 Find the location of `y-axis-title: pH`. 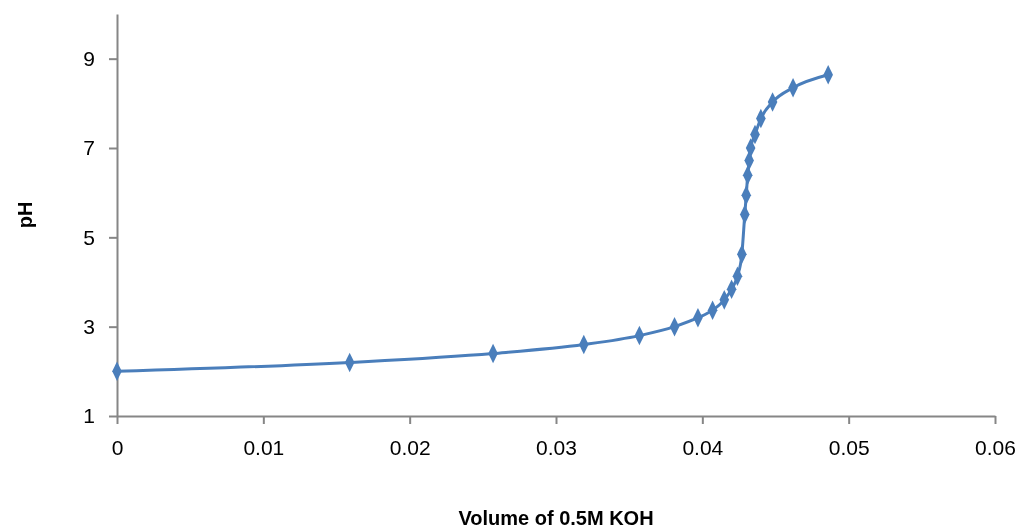

y-axis-title: pH is located at coordinates (25, 215).